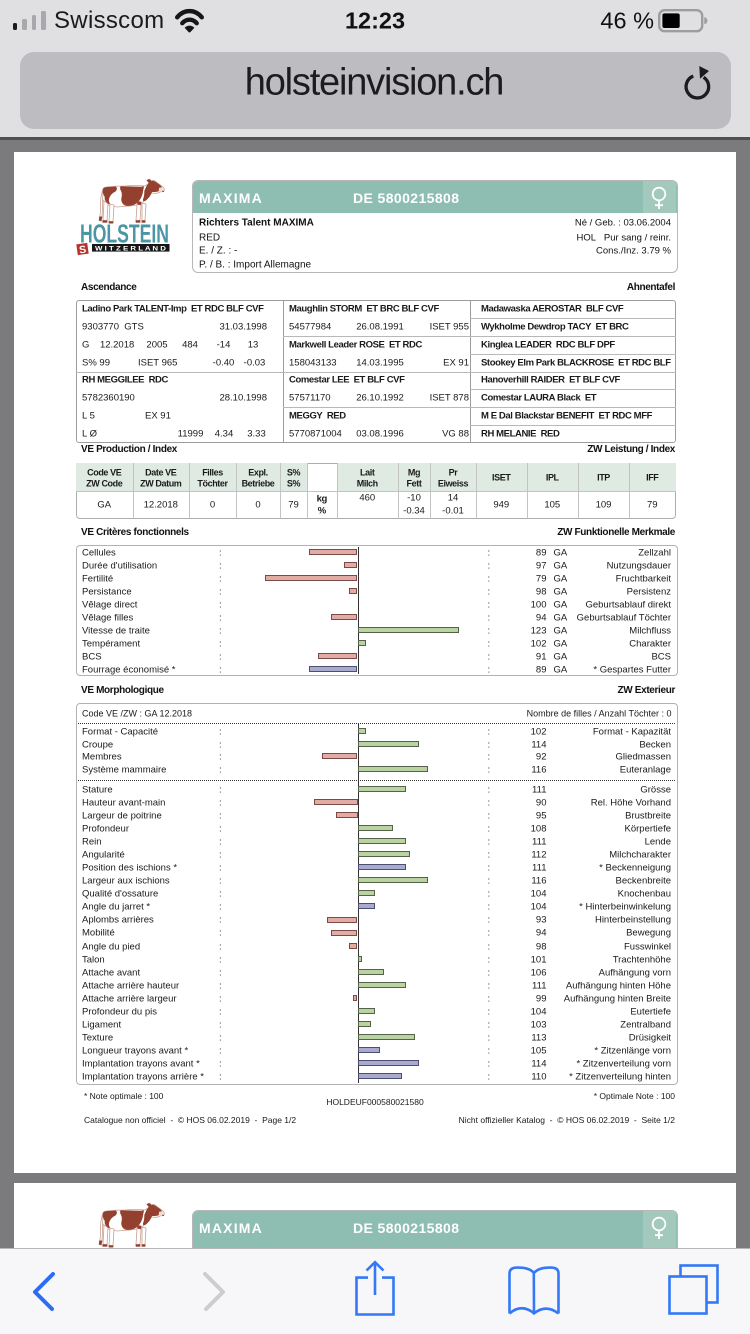 This screenshot has width=750, height=1334. I want to click on svg-text: W I T Z E R L A N D, so click(130, 248).